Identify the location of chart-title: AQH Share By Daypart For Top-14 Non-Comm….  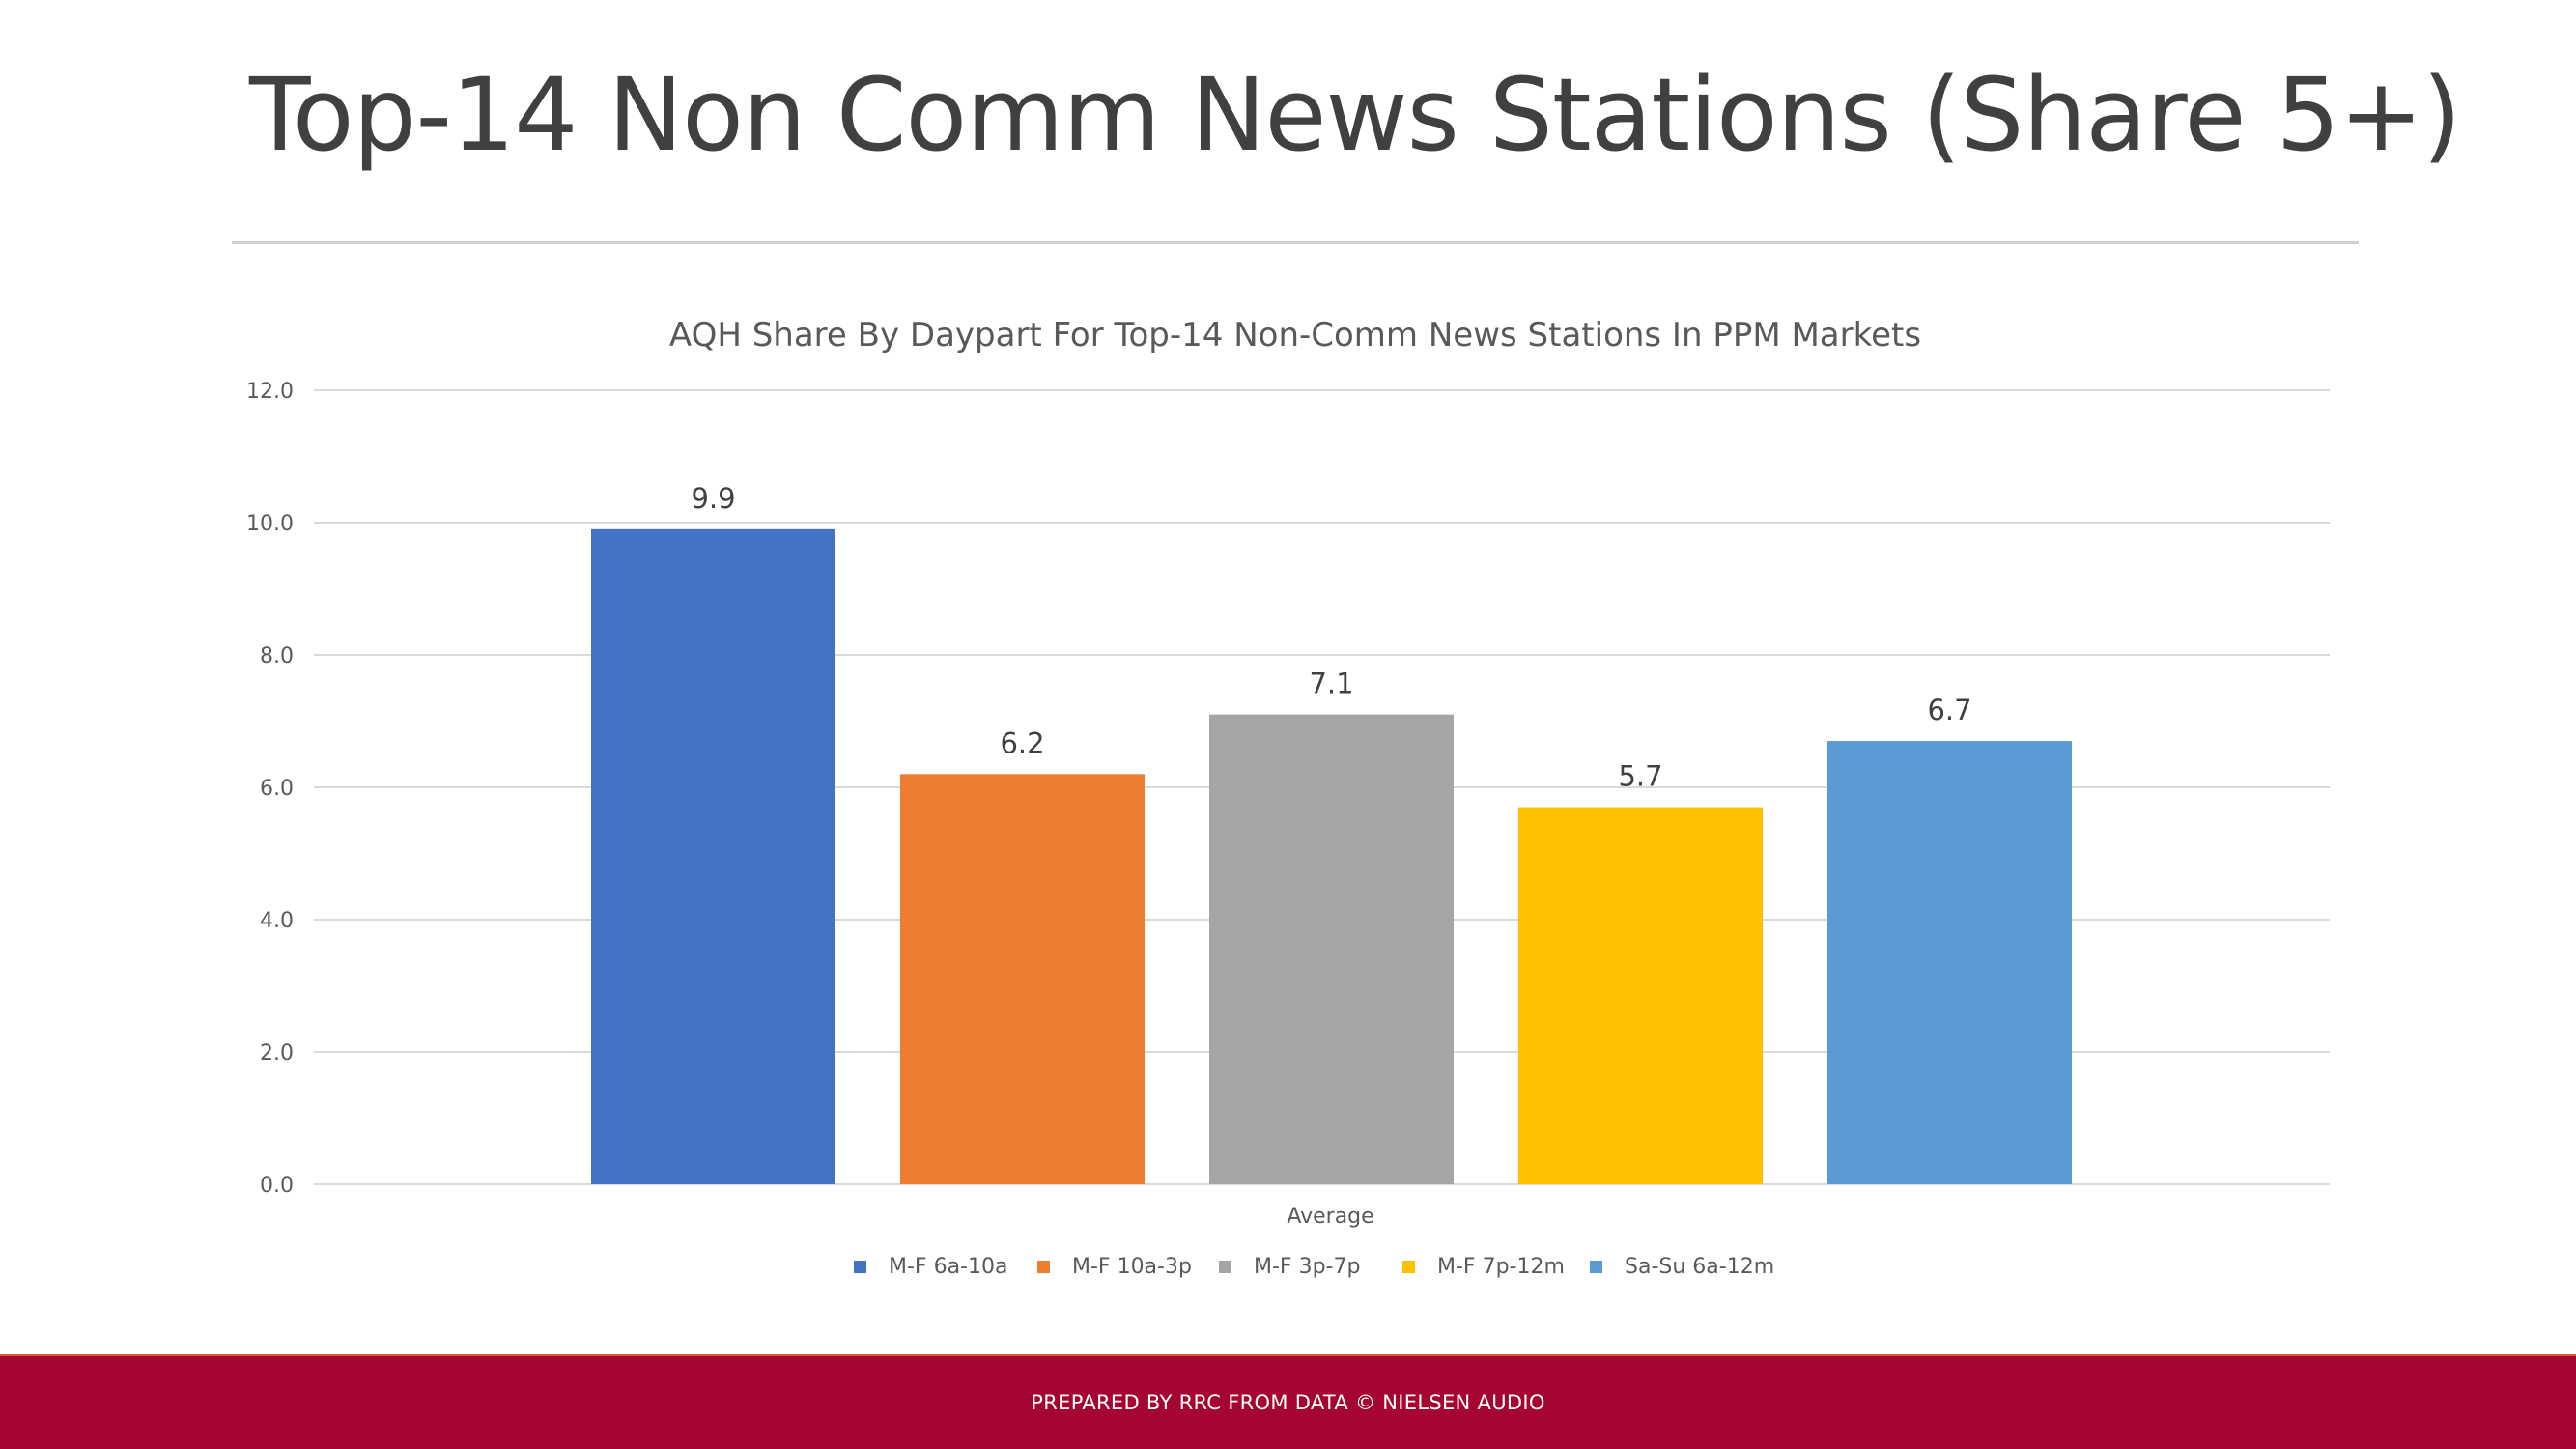
(1295, 335).